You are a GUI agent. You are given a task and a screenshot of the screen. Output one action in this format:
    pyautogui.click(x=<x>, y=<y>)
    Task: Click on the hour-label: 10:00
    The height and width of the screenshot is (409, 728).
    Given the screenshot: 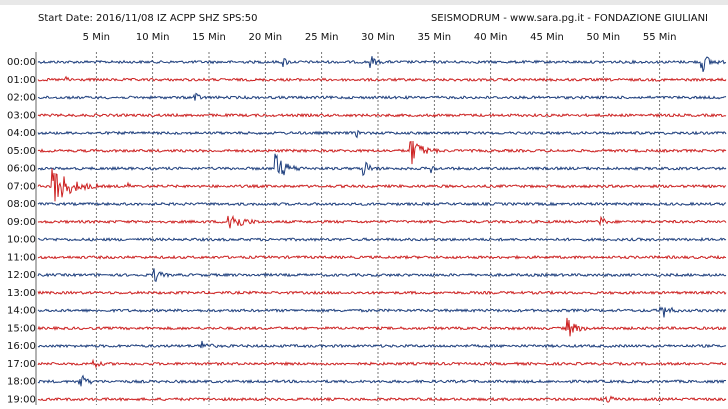 What is the action you would take?
    pyautogui.click(x=21, y=240)
    